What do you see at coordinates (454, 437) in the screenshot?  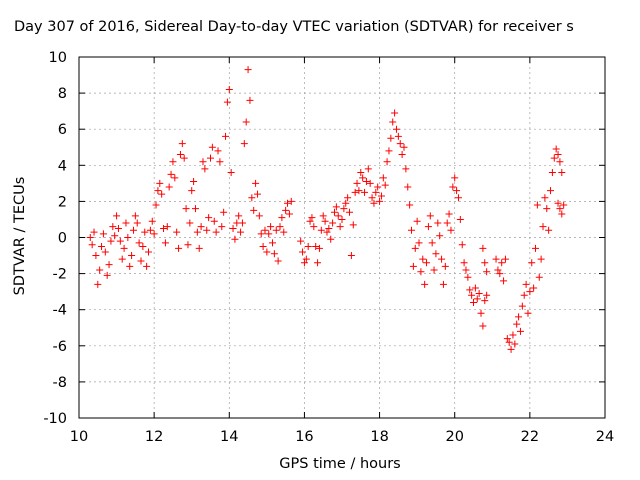 I see `x-tick-label: 20` at bounding box center [454, 437].